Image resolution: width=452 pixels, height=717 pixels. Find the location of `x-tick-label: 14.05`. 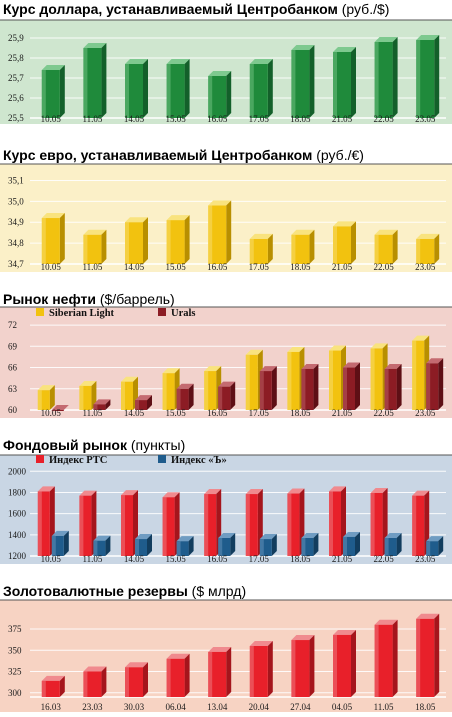

x-tick-label: 14.05 is located at coordinates (134, 267).